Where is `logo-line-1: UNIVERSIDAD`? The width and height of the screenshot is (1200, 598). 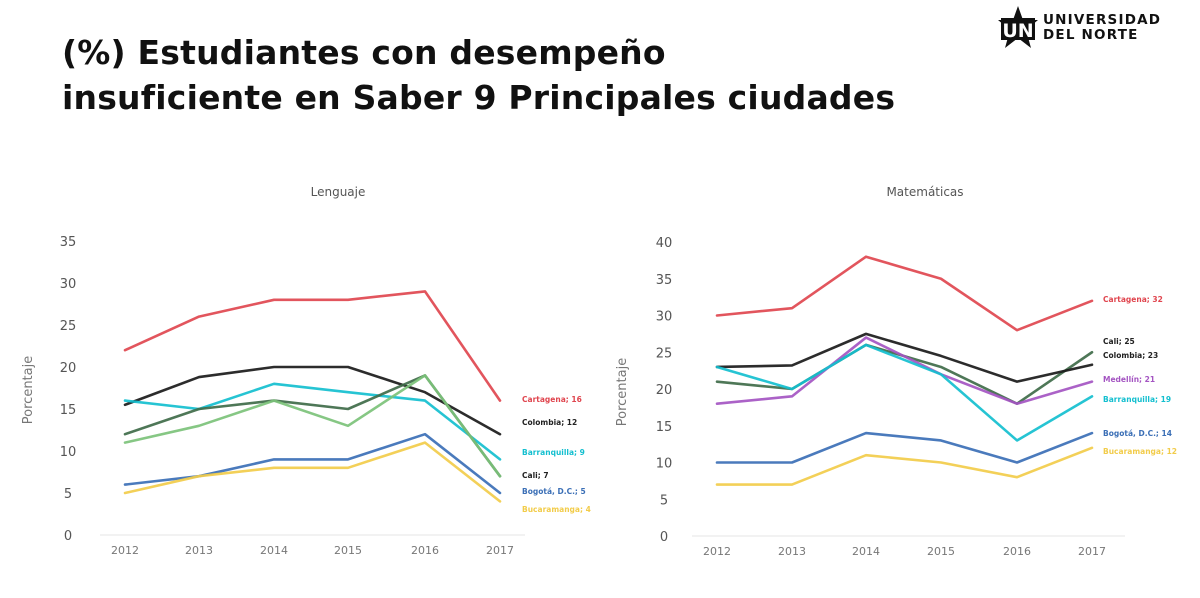
logo-line-1: UNIVERSIDAD is located at coordinates (1102, 20).